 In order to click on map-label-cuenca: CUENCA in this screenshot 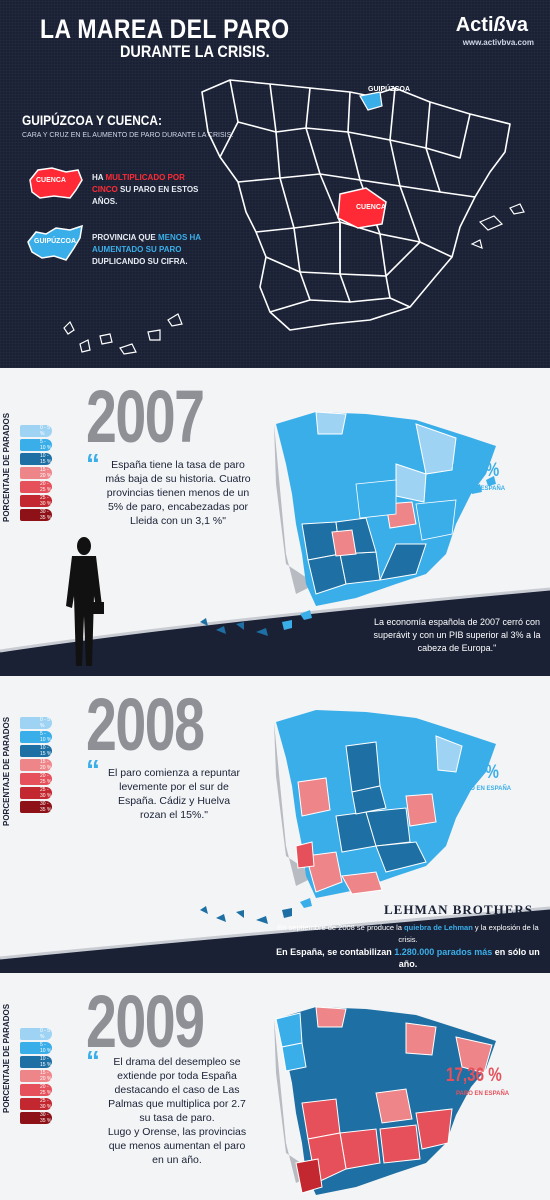, I will do `click(371, 207)`.